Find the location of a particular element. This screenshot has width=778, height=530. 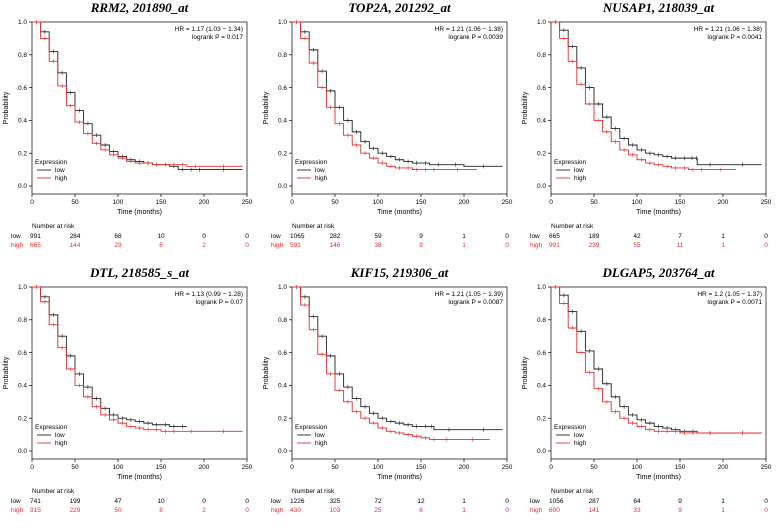

risk-value: 199 is located at coordinates (75, 501).